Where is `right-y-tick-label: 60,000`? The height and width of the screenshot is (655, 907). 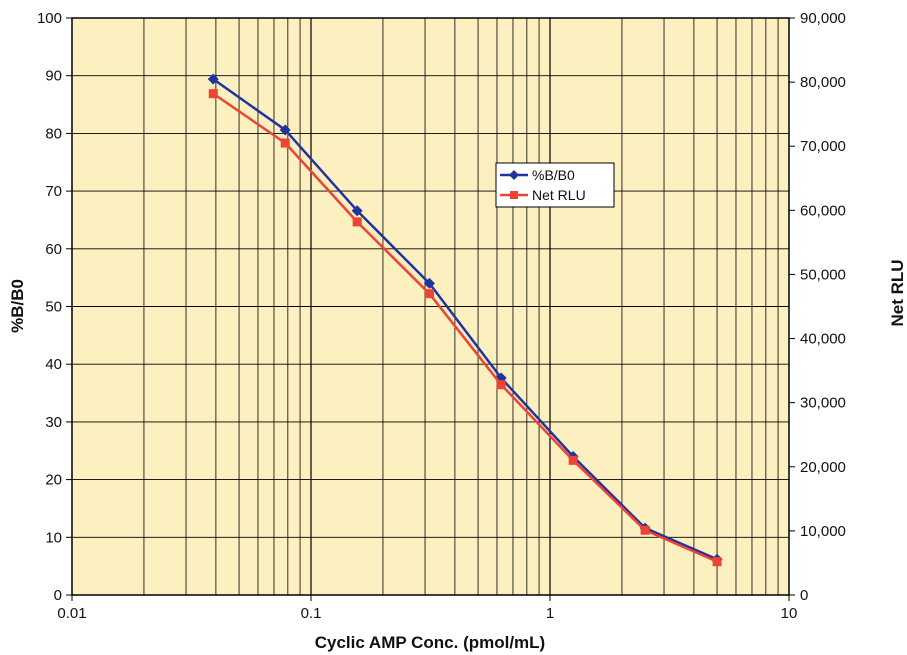
right-y-tick-label: 60,000 is located at coordinates (823, 210).